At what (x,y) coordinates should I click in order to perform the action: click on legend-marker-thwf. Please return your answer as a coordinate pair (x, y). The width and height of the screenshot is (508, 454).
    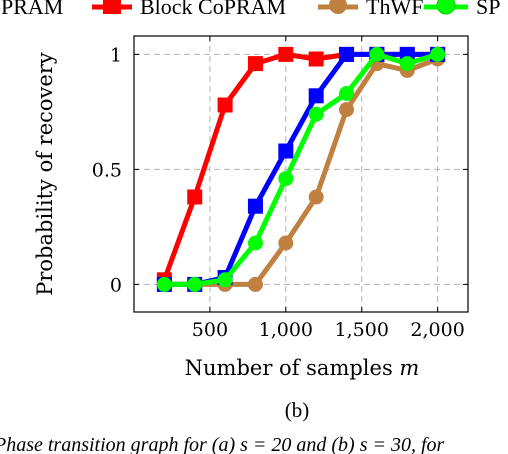
    Looking at the image, I should click on (338, 7).